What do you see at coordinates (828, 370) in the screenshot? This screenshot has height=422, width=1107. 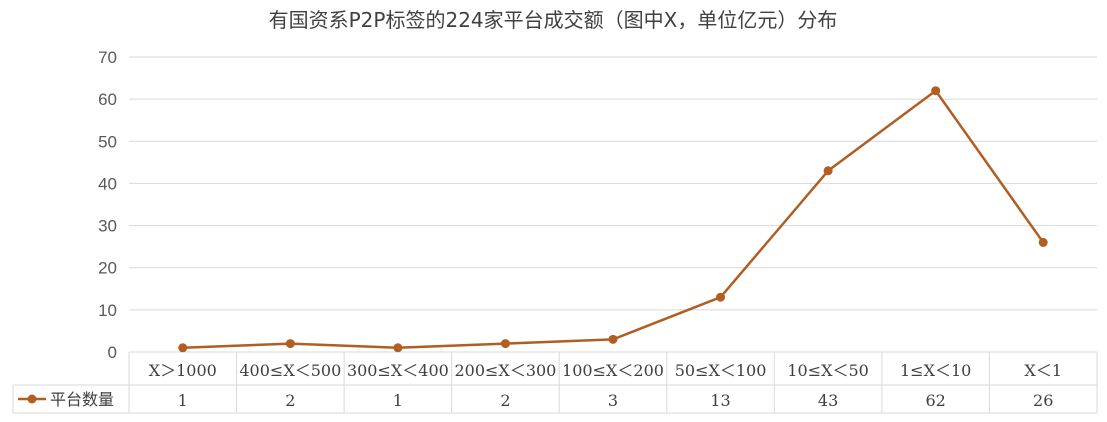 I see `x-category-label: 10≤X＜50` at bounding box center [828, 370].